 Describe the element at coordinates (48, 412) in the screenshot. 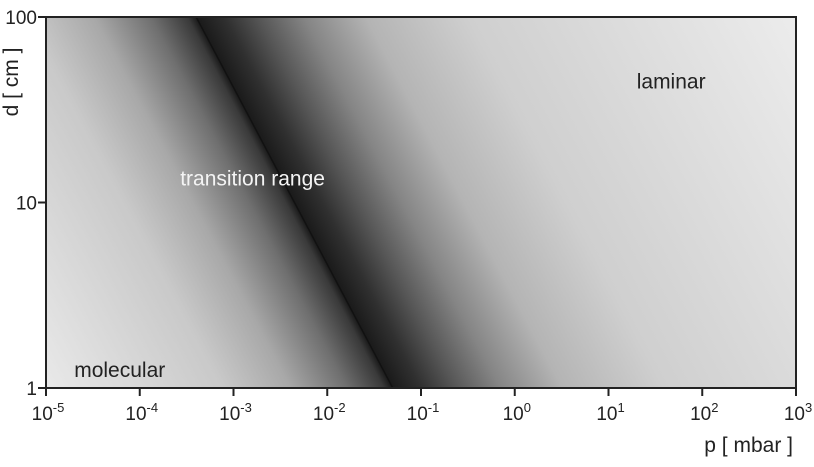

I see `x-tick-label: 10⁻⁵` at that location.